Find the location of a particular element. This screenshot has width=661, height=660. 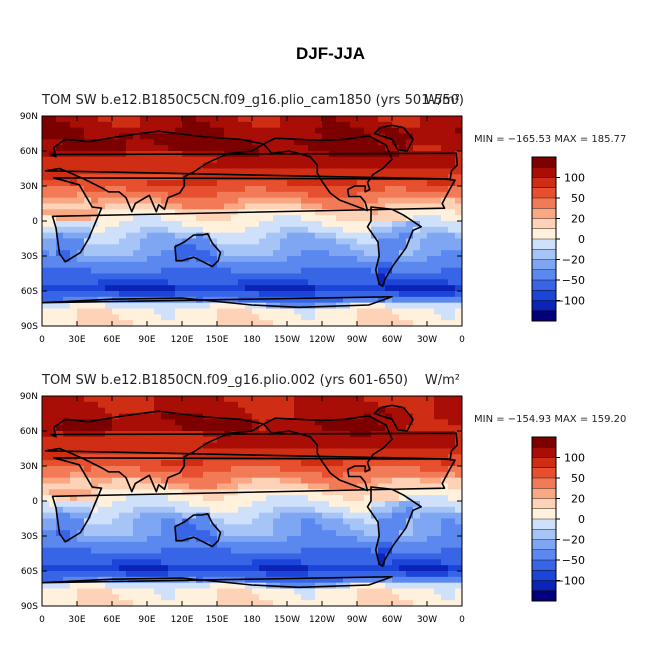

colorbar-box is located at coordinates (544, 224).